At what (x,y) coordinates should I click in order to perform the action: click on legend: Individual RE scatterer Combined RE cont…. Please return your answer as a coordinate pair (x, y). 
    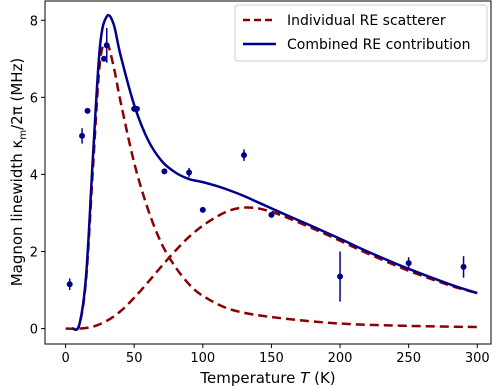
    Looking at the image, I should click on (361, 33).